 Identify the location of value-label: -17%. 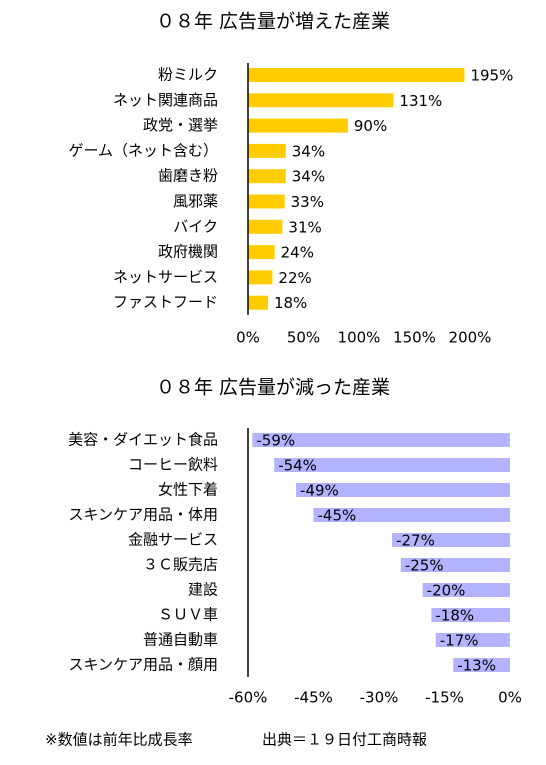
(459, 641).